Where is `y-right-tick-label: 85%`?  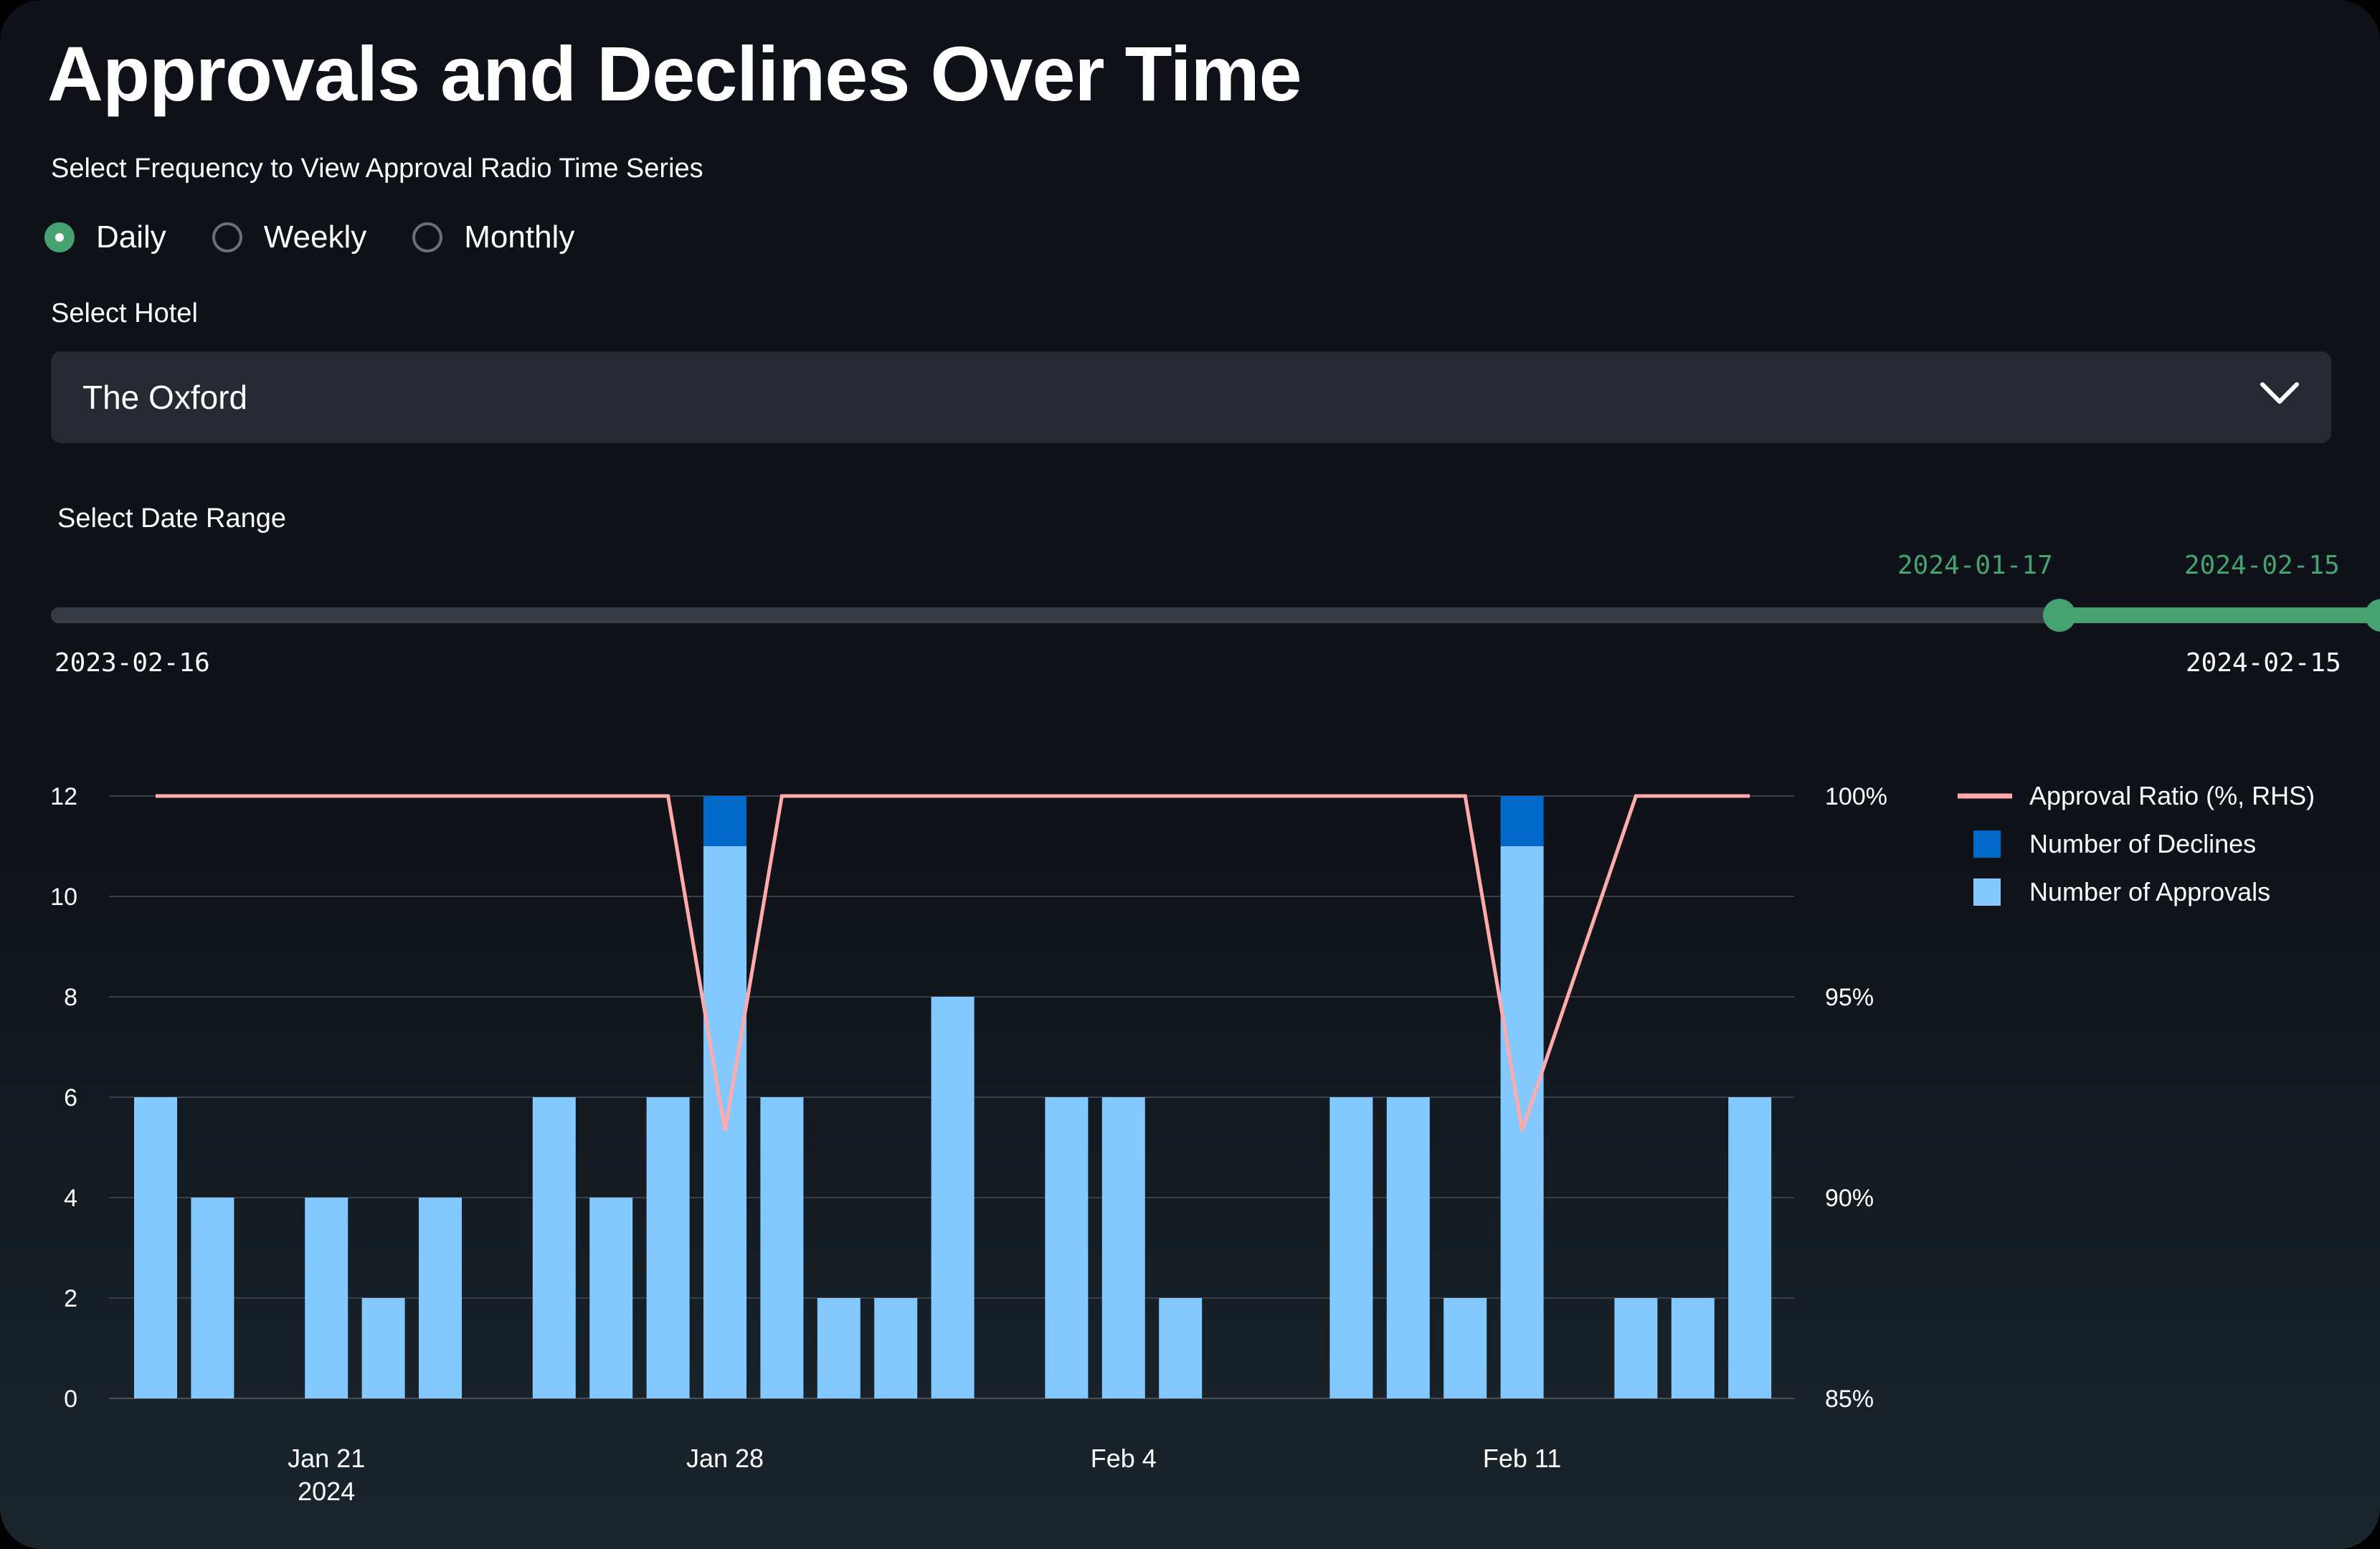 y-right-tick-label: 85% is located at coordinates (1849, 1399).